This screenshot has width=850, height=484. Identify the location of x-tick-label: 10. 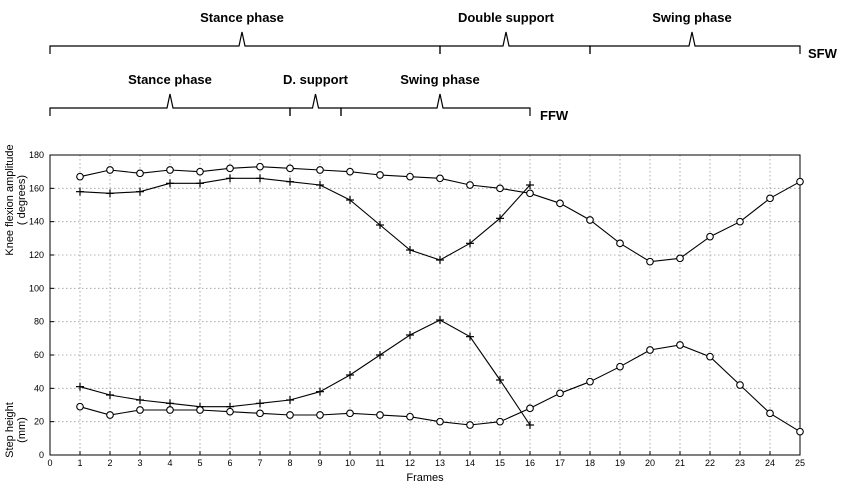
(350, 463).